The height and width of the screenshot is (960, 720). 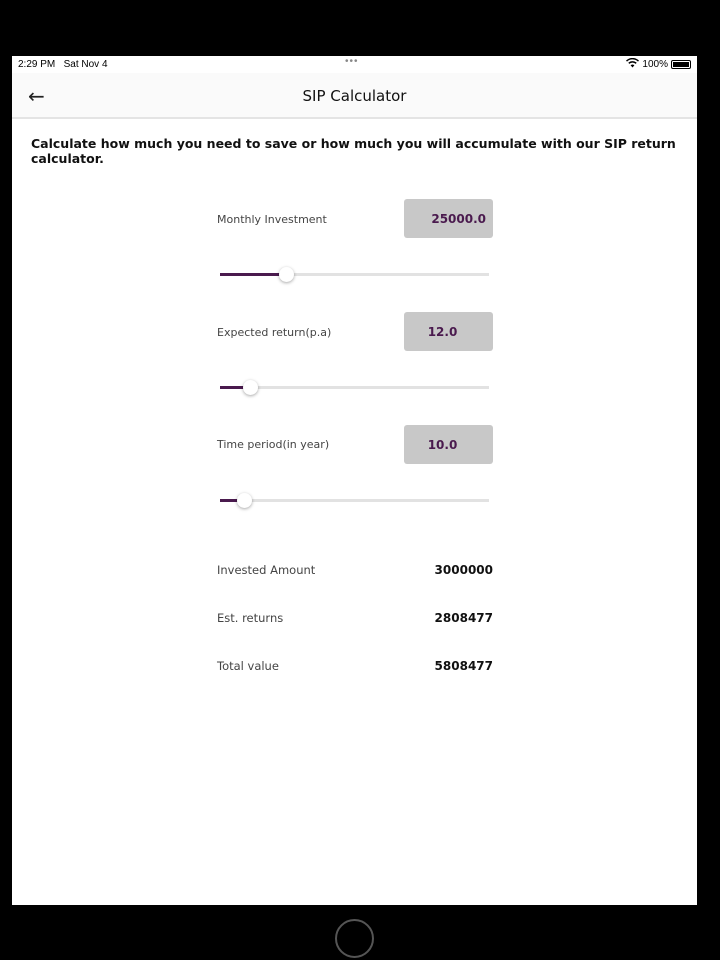 What do you see at coordinates (354, 500) in the screenshot?
I see `time-period-slider` at bounding box center [354, 500].